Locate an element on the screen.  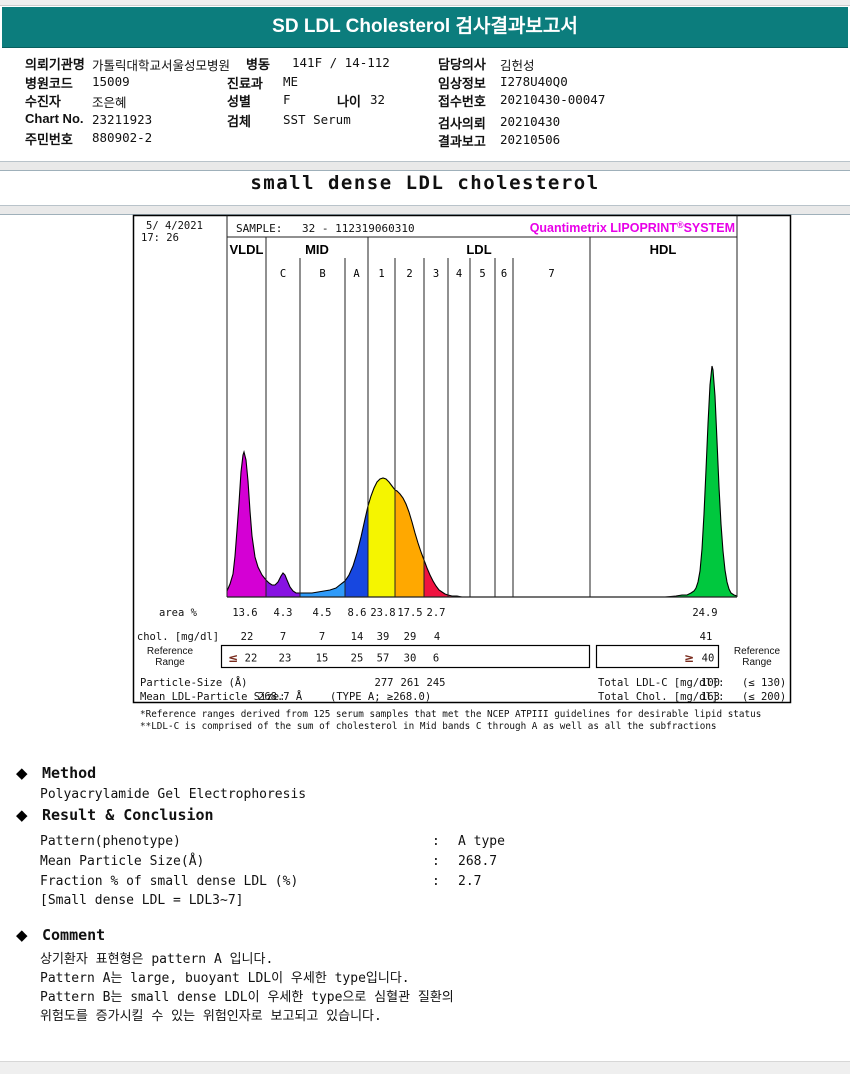
lte-icon: ≤ is located at coordinates (233, 658).